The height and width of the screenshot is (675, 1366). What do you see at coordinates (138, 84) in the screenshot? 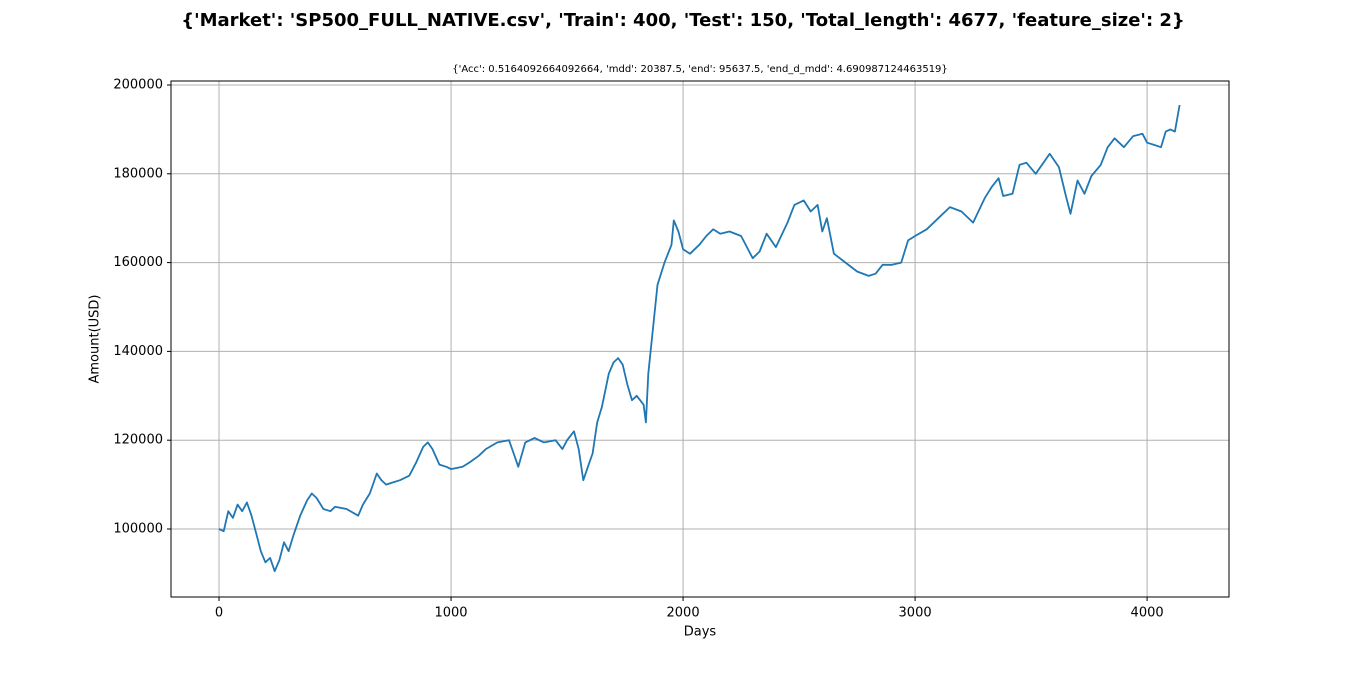
I see `y-tick-label: 200000` at bounding box center [138, 84].